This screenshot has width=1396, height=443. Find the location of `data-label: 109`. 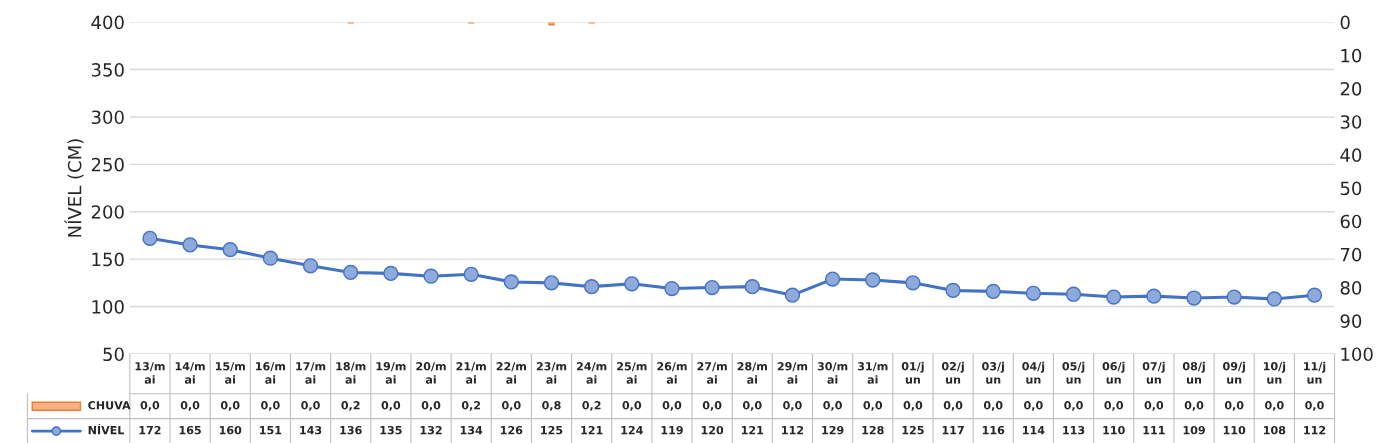

data-label: 109 is located at coordinates (1194, 430).